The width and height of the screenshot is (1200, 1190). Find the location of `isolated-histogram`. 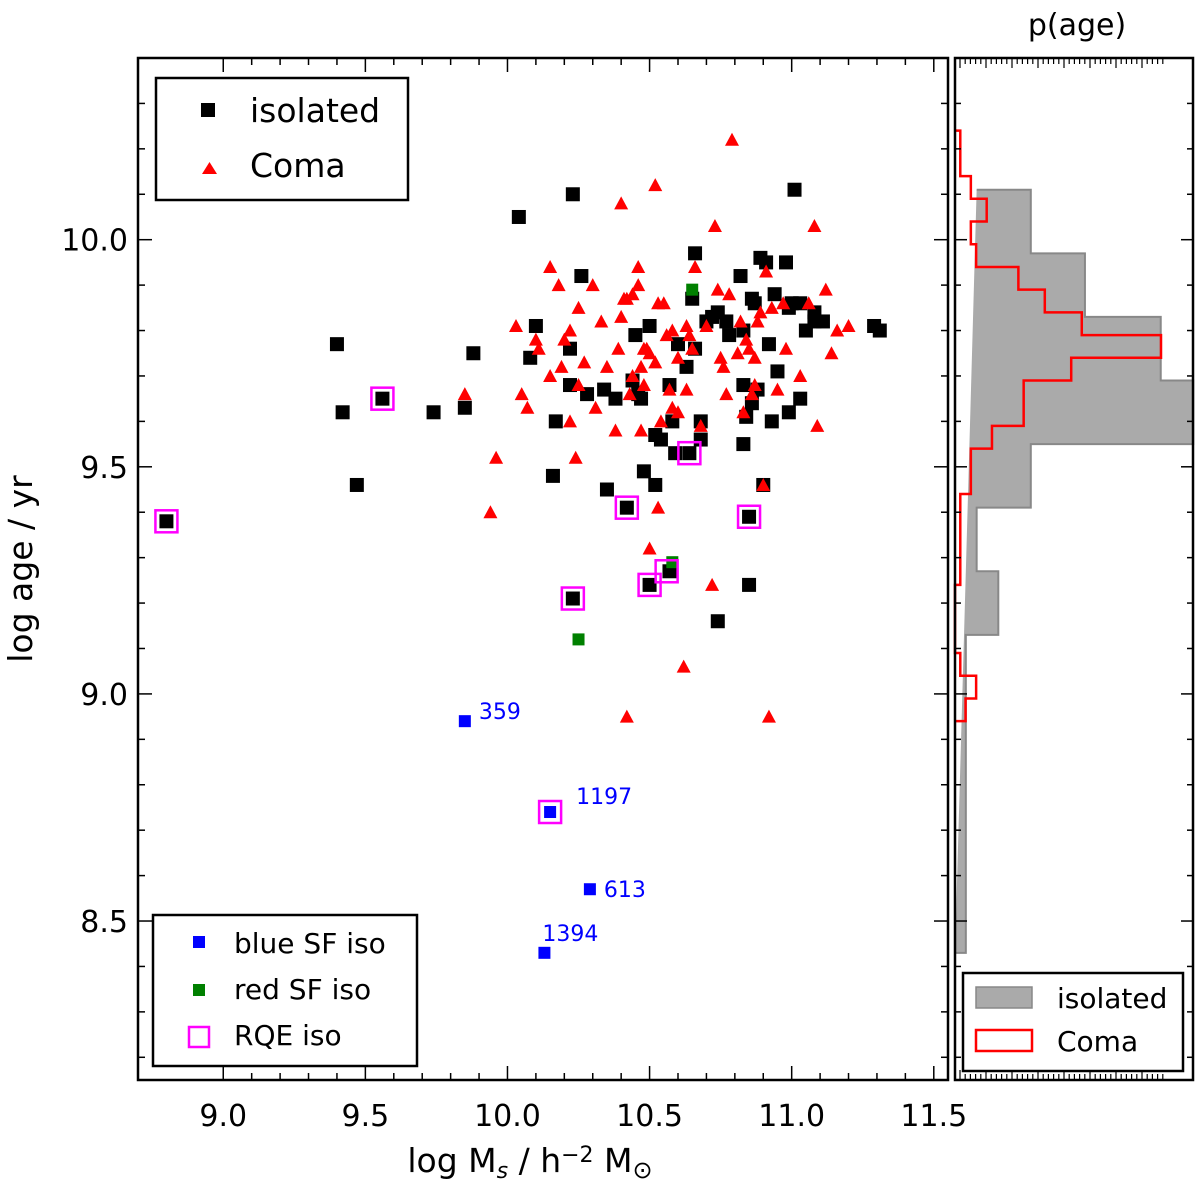

isolated-histogram is located at coordinates (1075, 571).